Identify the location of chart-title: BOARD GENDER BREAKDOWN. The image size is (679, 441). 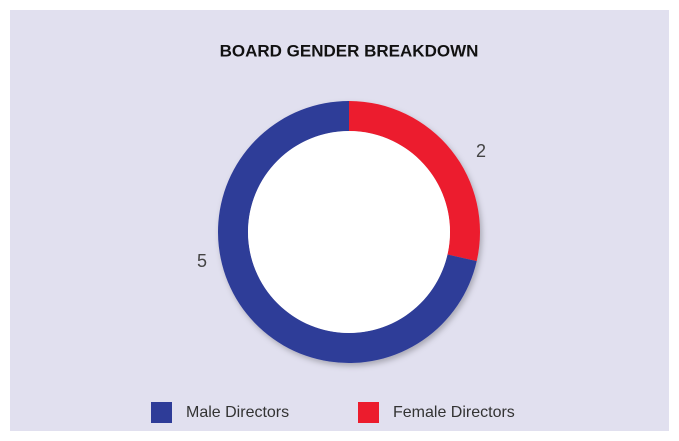
(349, 50).